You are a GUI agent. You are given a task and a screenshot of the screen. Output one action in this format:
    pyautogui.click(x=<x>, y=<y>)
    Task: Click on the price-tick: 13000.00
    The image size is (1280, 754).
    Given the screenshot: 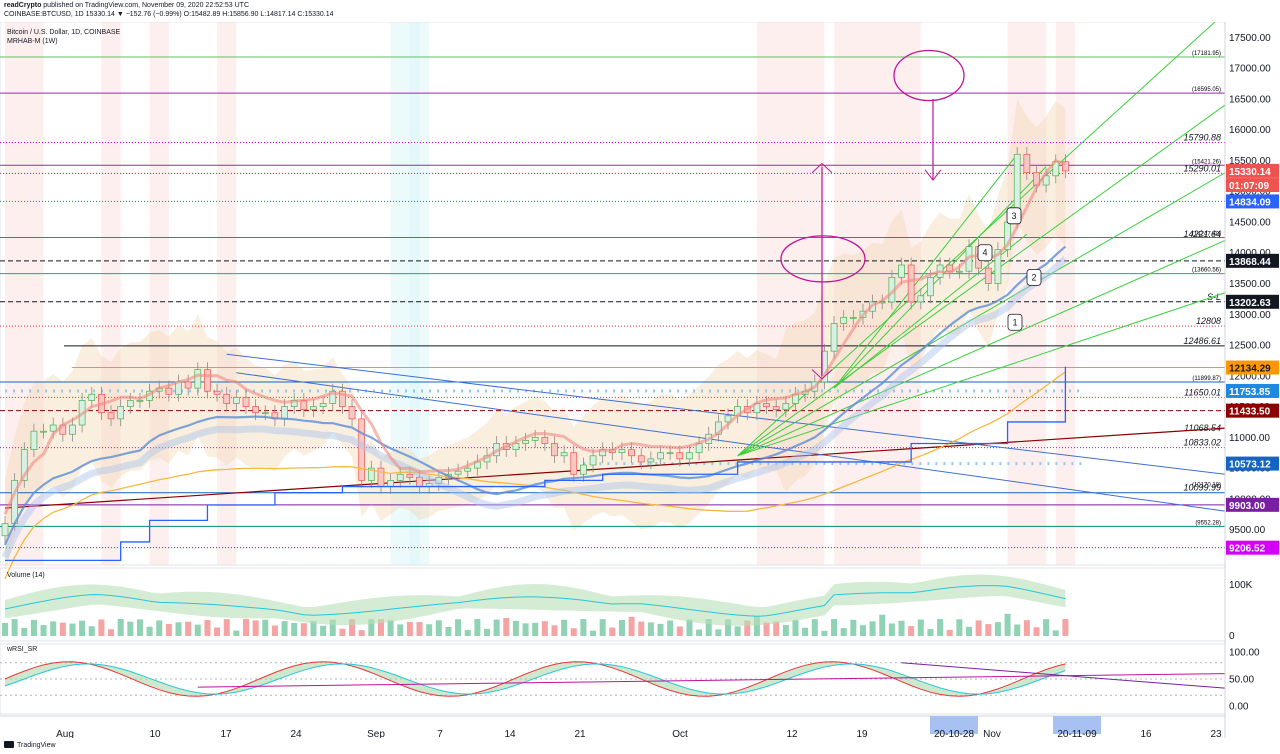 What is the action you would take?
    pyautogui.click(x=1250, y=315)
    